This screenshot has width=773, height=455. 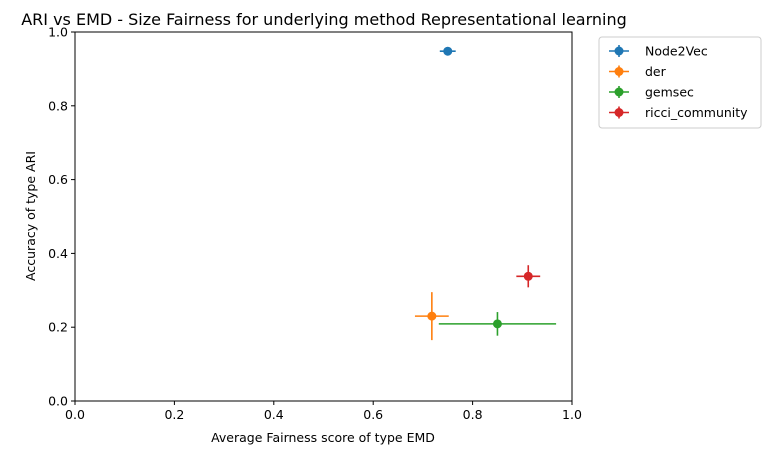 I want to click on x-tick-label: 0.2, so click(x=174, y=414).